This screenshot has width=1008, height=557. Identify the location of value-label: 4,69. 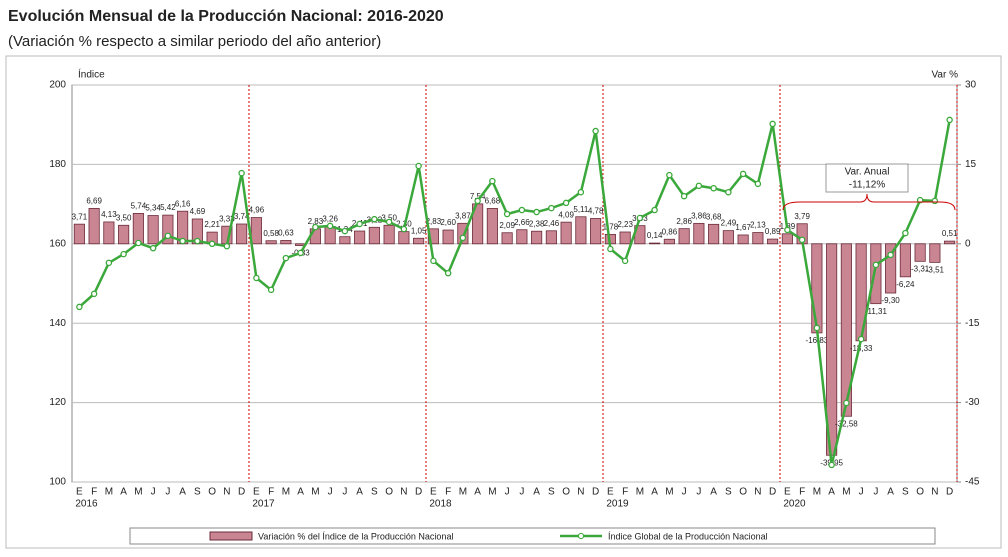
(198, 211).